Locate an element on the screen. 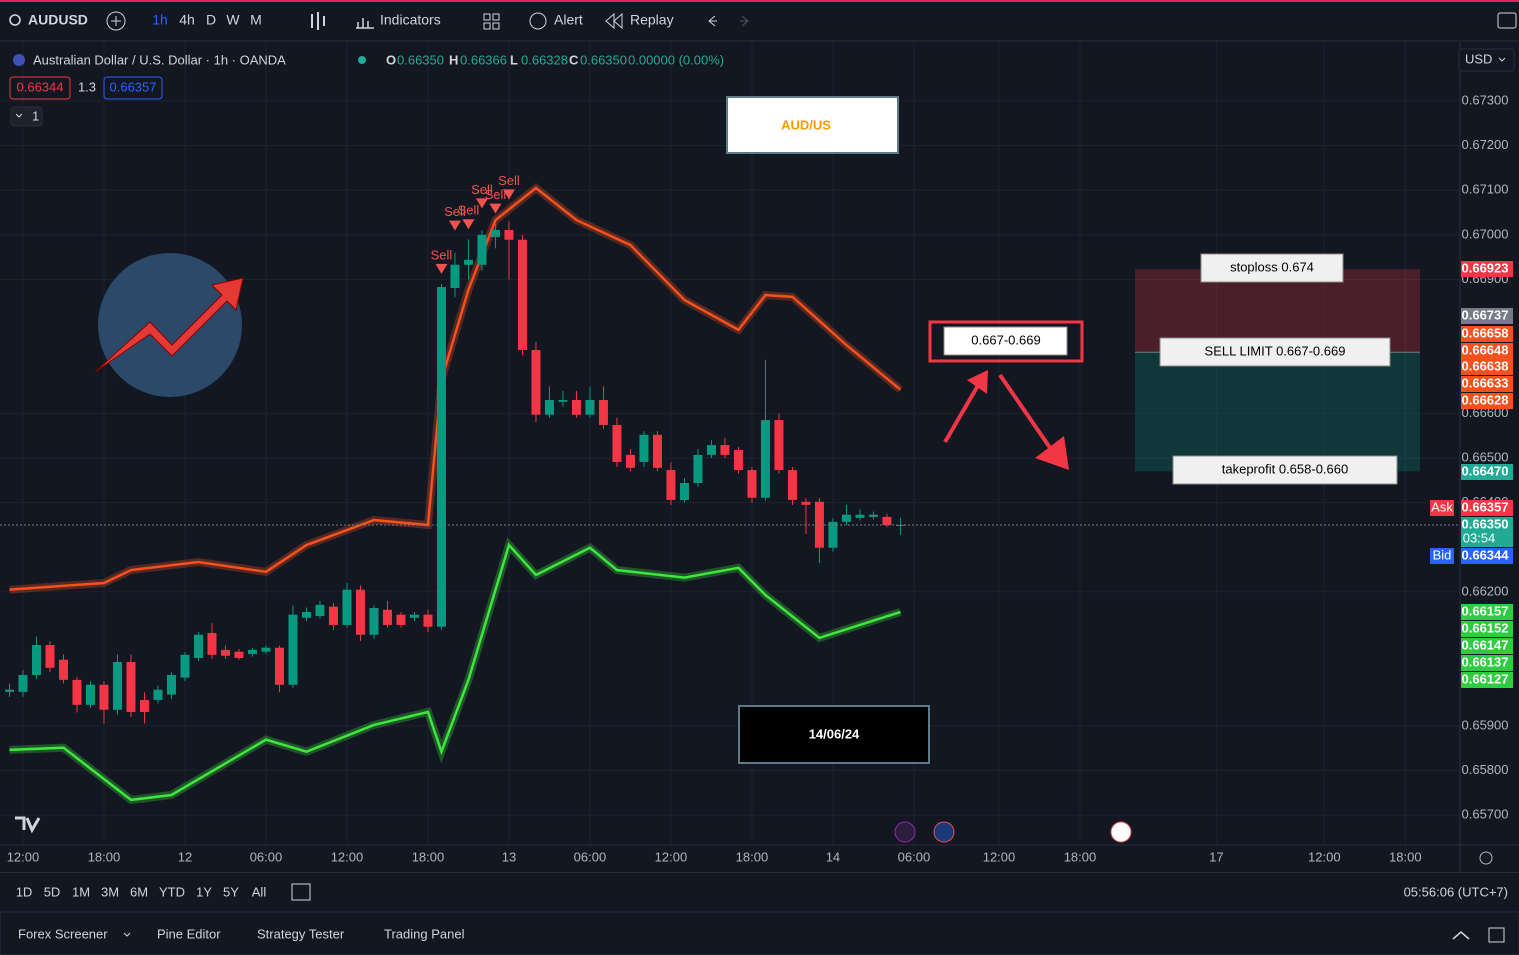 The width and height of the screenshot is (1519, 955). range-button: 6M is located at coordinates (139, 891).